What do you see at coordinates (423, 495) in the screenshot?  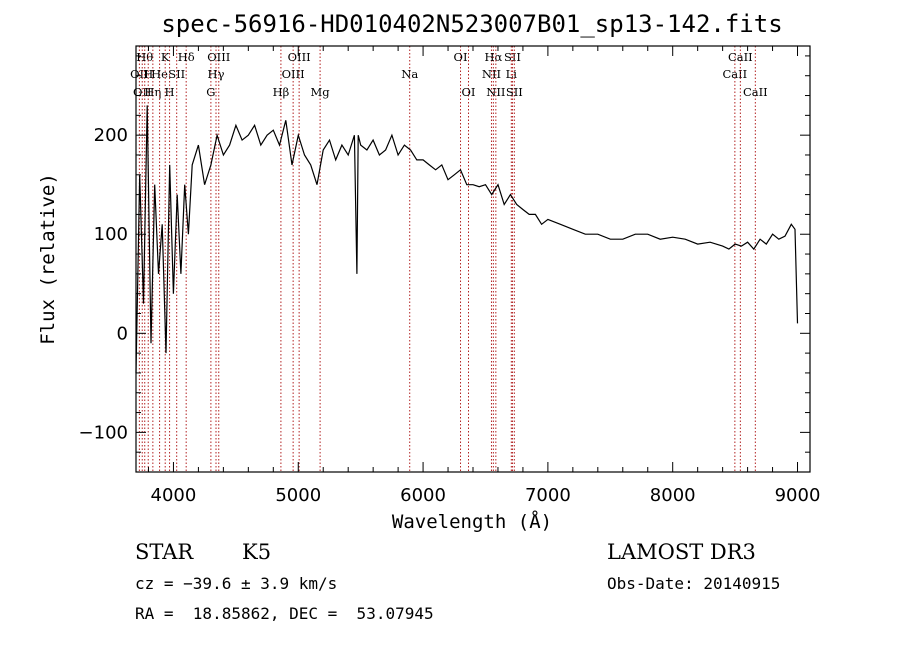 I see `x-tick-label-2: 6000` at bounding box center [423, 495].